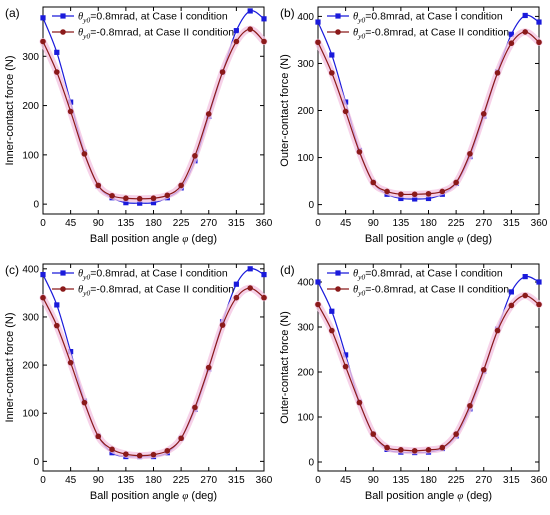  What do you see at coordinates (305, 283) in the screenshot?
I see `y-tick-label: 400` at bounding box center [305, 283].